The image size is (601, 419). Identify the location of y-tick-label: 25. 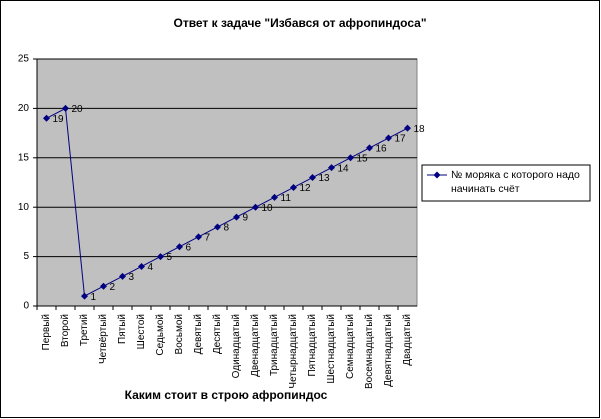
(24, 59).